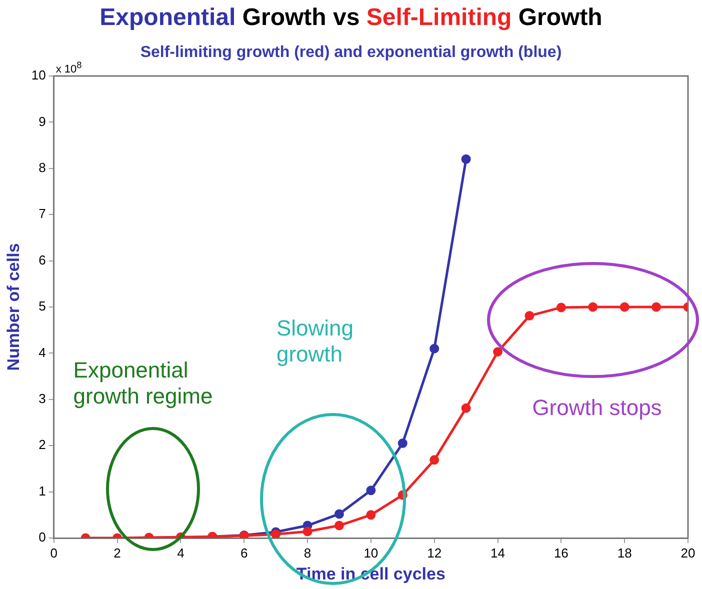 The height and width of the screenshot is (589, 702). Describe the element at coordinates (497, 552) in the screenshot. I see `x-tick-label: 14` at that location.